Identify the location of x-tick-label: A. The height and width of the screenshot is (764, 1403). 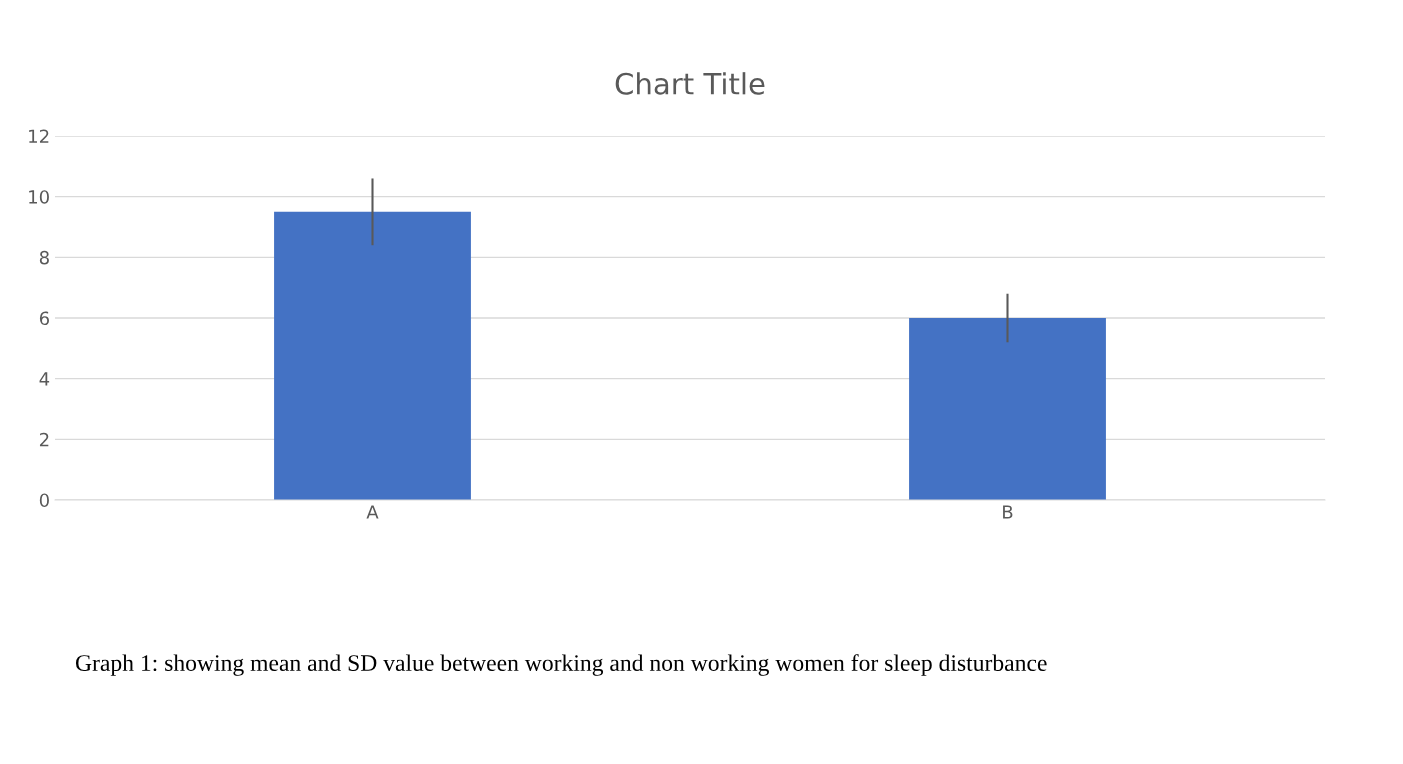
(372, 512).